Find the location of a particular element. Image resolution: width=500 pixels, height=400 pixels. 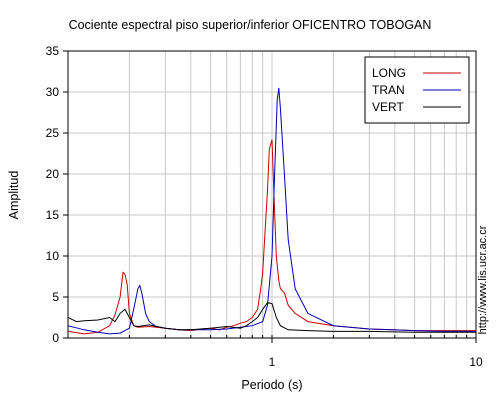

y-tick-label: 5 is located at coordinates (55, 297).